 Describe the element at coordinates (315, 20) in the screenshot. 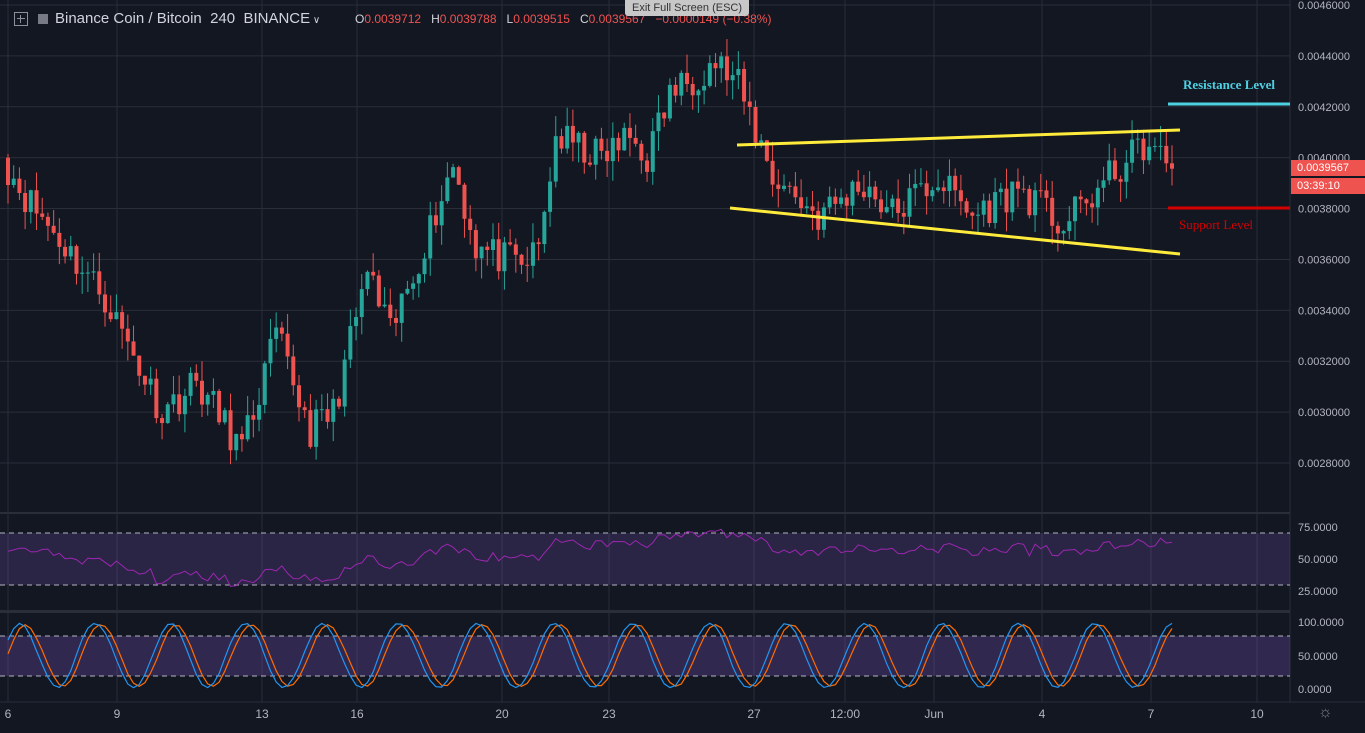

I see `chevron-down-icon: ∨` at that location.